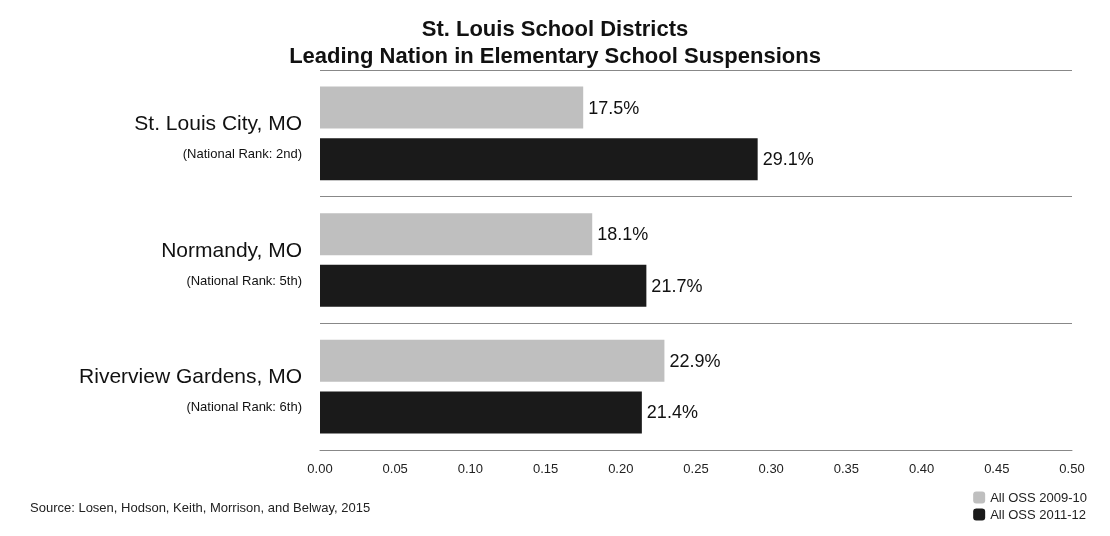 The width and height of the screenshot is (1110, 536). I want to click on data-label: 22.9%, so click(695, 360).